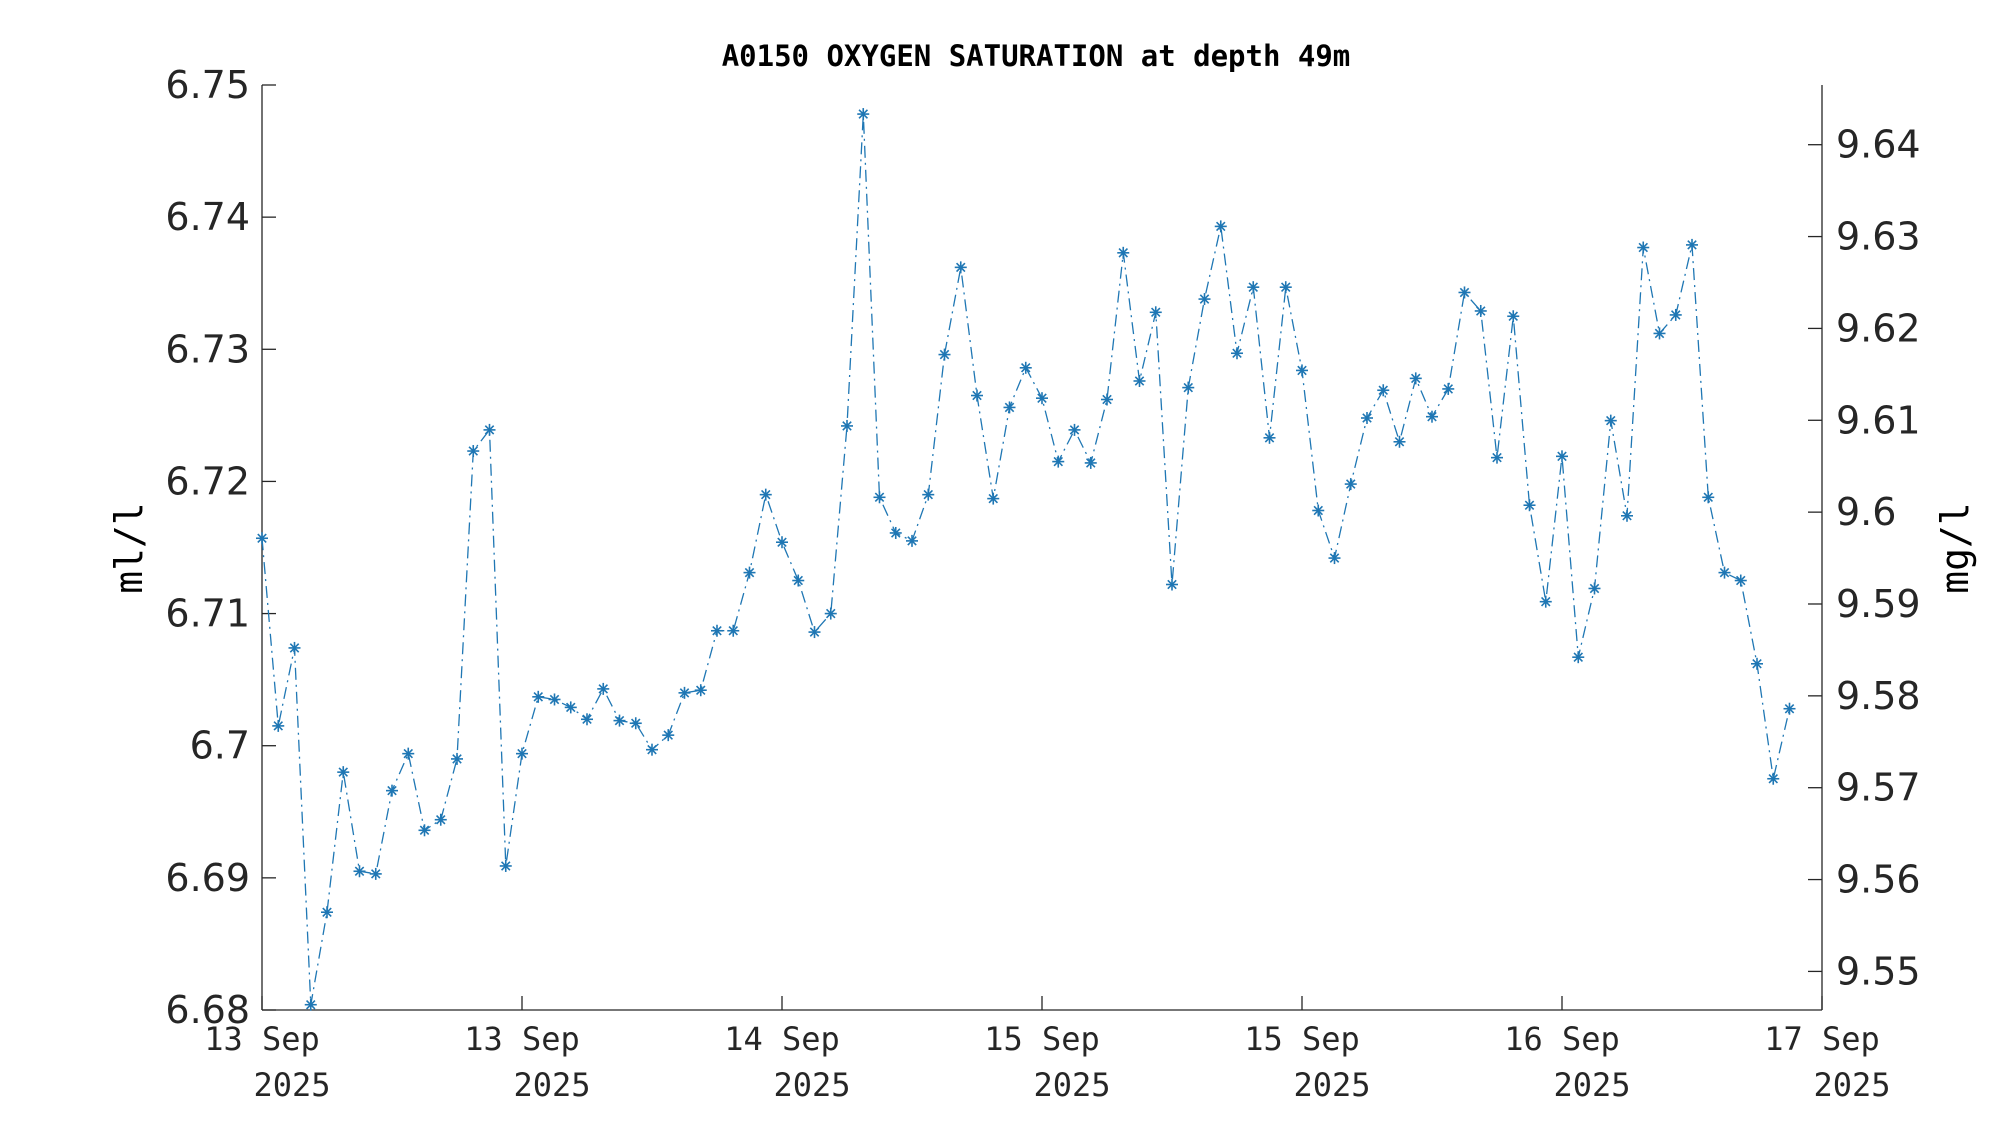  Describe the element at coordinates (1955, 548) in the screenshot. I see `right-y-axis-label: mg/l` at that location.